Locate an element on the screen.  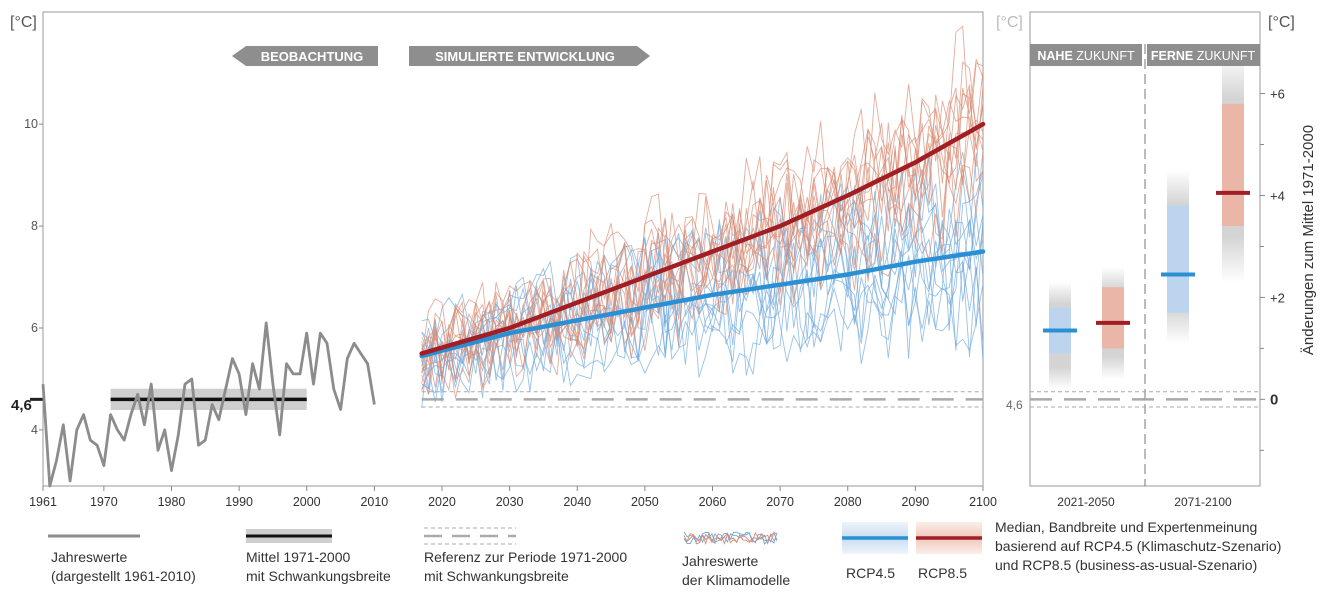
legend-model-run is located at coordinates (730, 537).